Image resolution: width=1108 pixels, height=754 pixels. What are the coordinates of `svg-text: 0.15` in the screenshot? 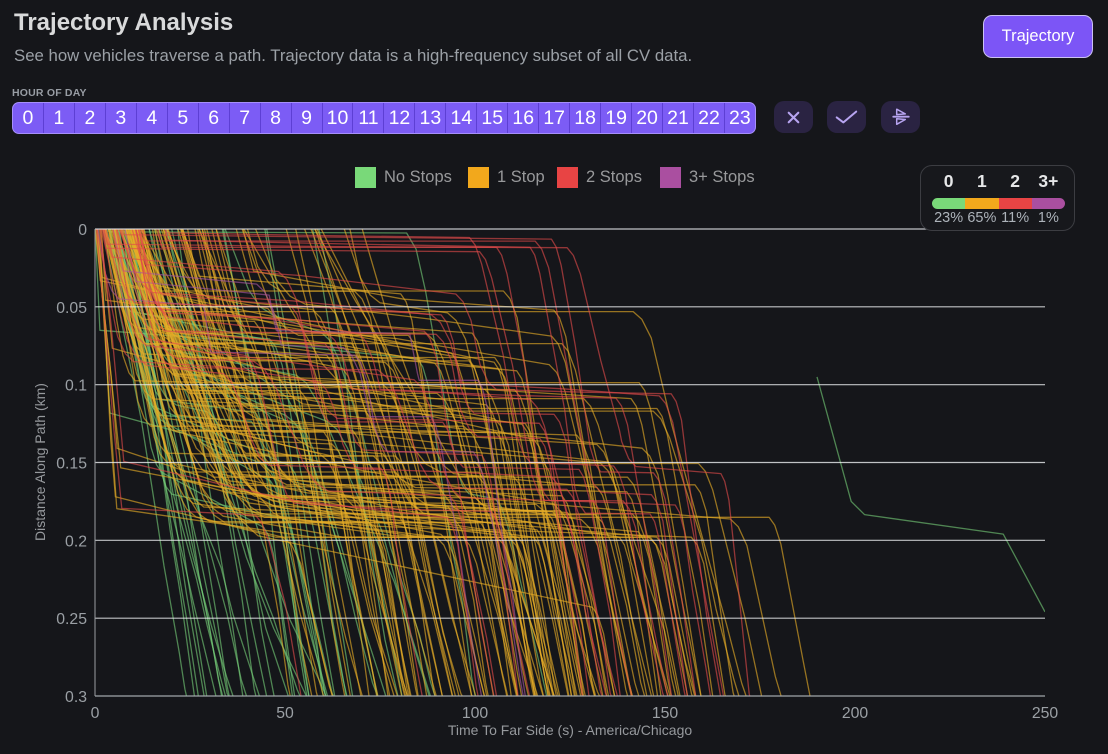 It's located at (71, 464).